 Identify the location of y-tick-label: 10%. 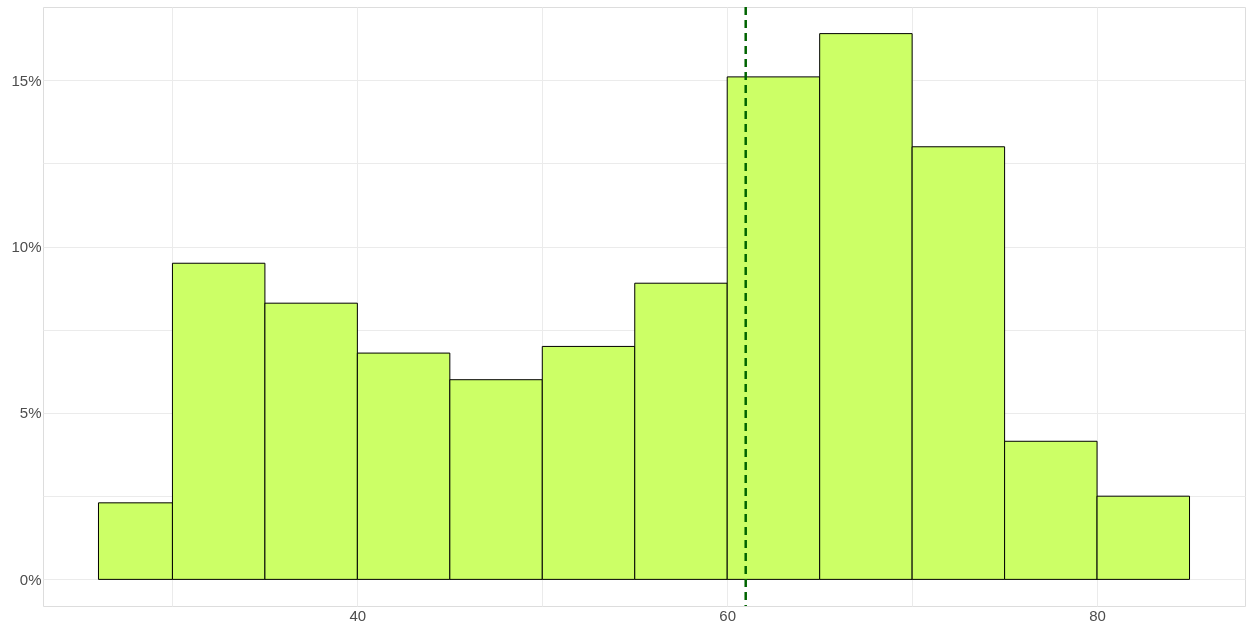
(26, 247).